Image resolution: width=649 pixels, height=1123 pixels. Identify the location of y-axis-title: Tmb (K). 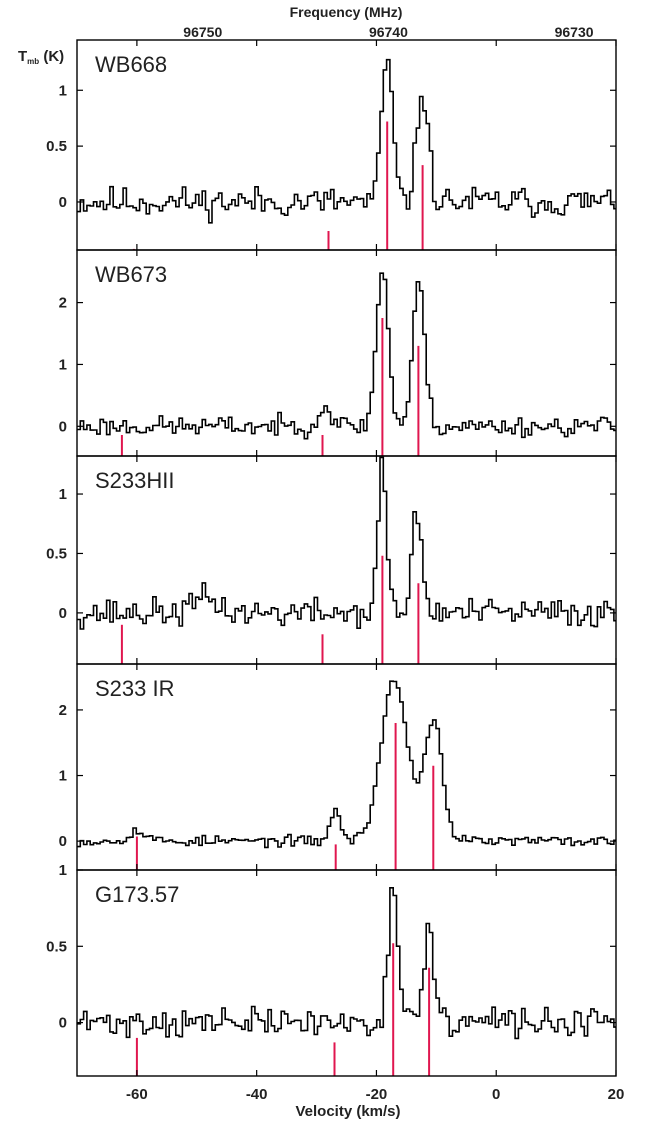
(41, 57).